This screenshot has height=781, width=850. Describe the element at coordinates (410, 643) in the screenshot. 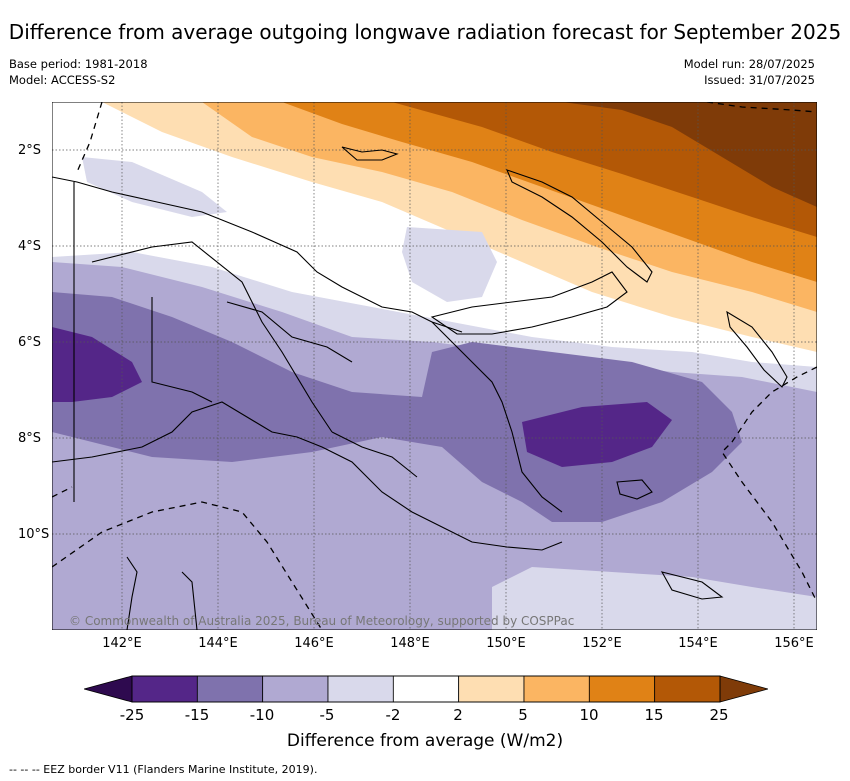

I see `x-tick-148: 148°E` at that location.